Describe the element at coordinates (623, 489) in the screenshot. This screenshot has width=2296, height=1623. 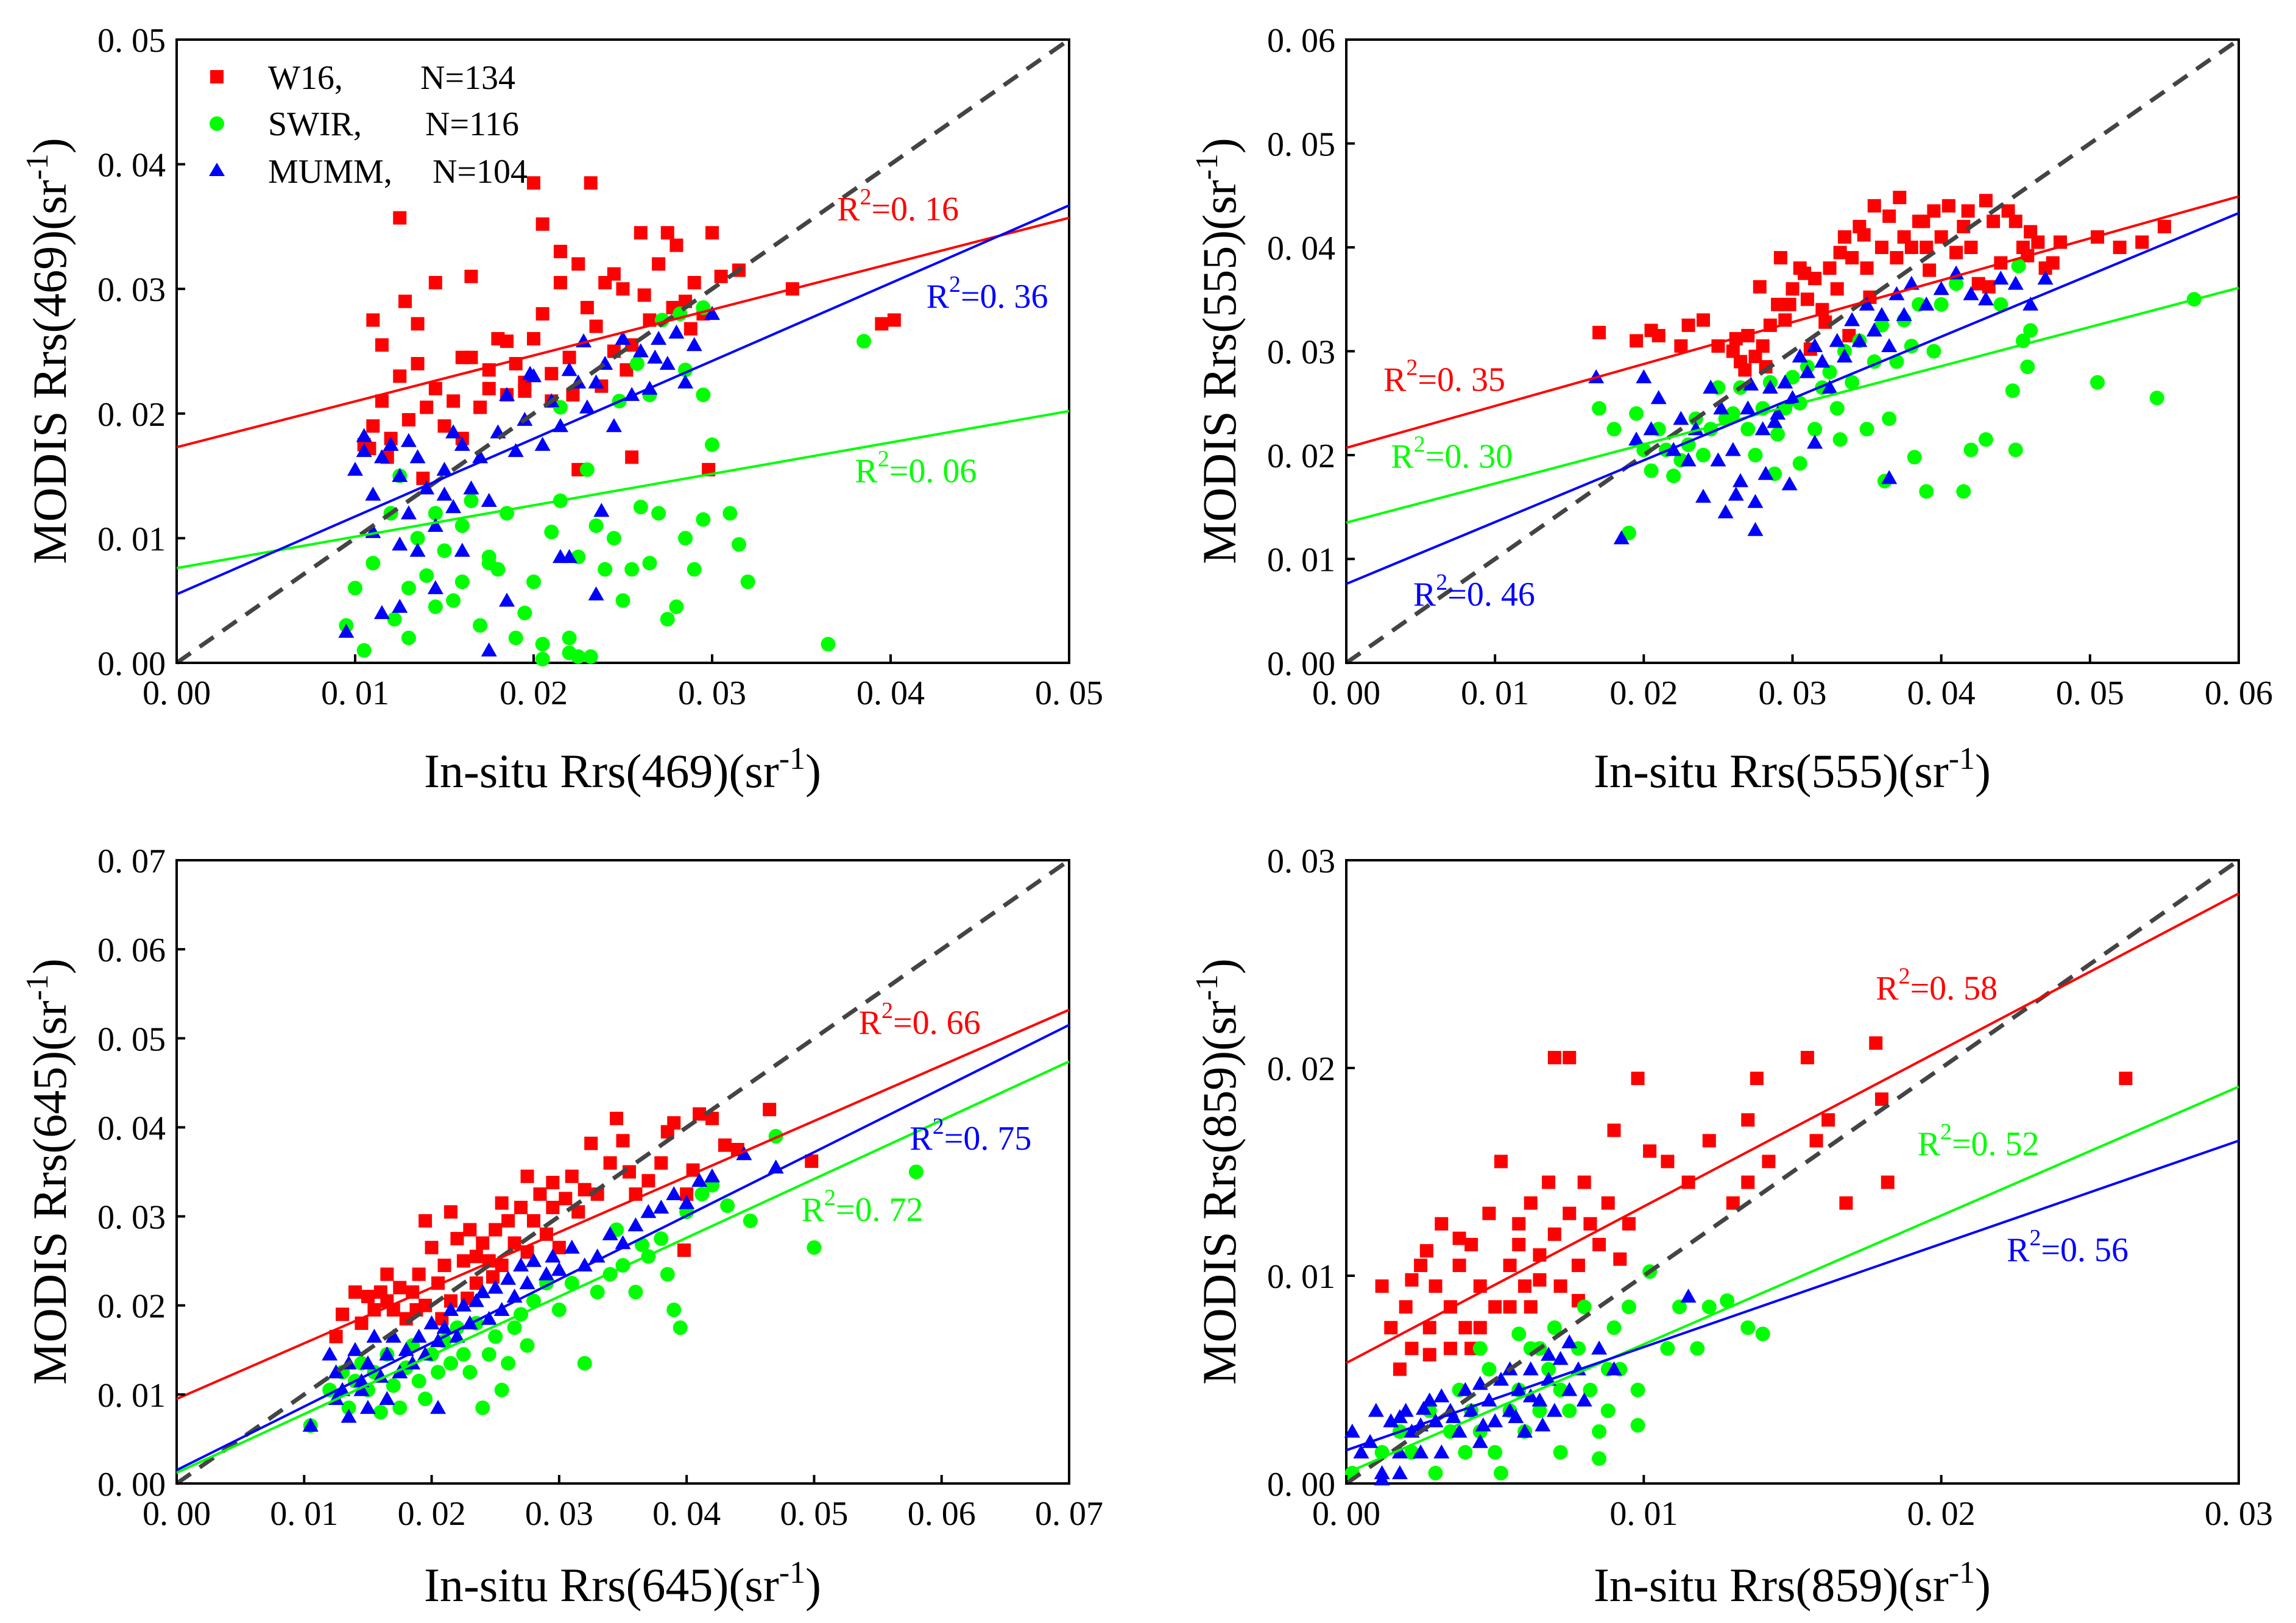
I see `fit-line-swir-p469` at that location.